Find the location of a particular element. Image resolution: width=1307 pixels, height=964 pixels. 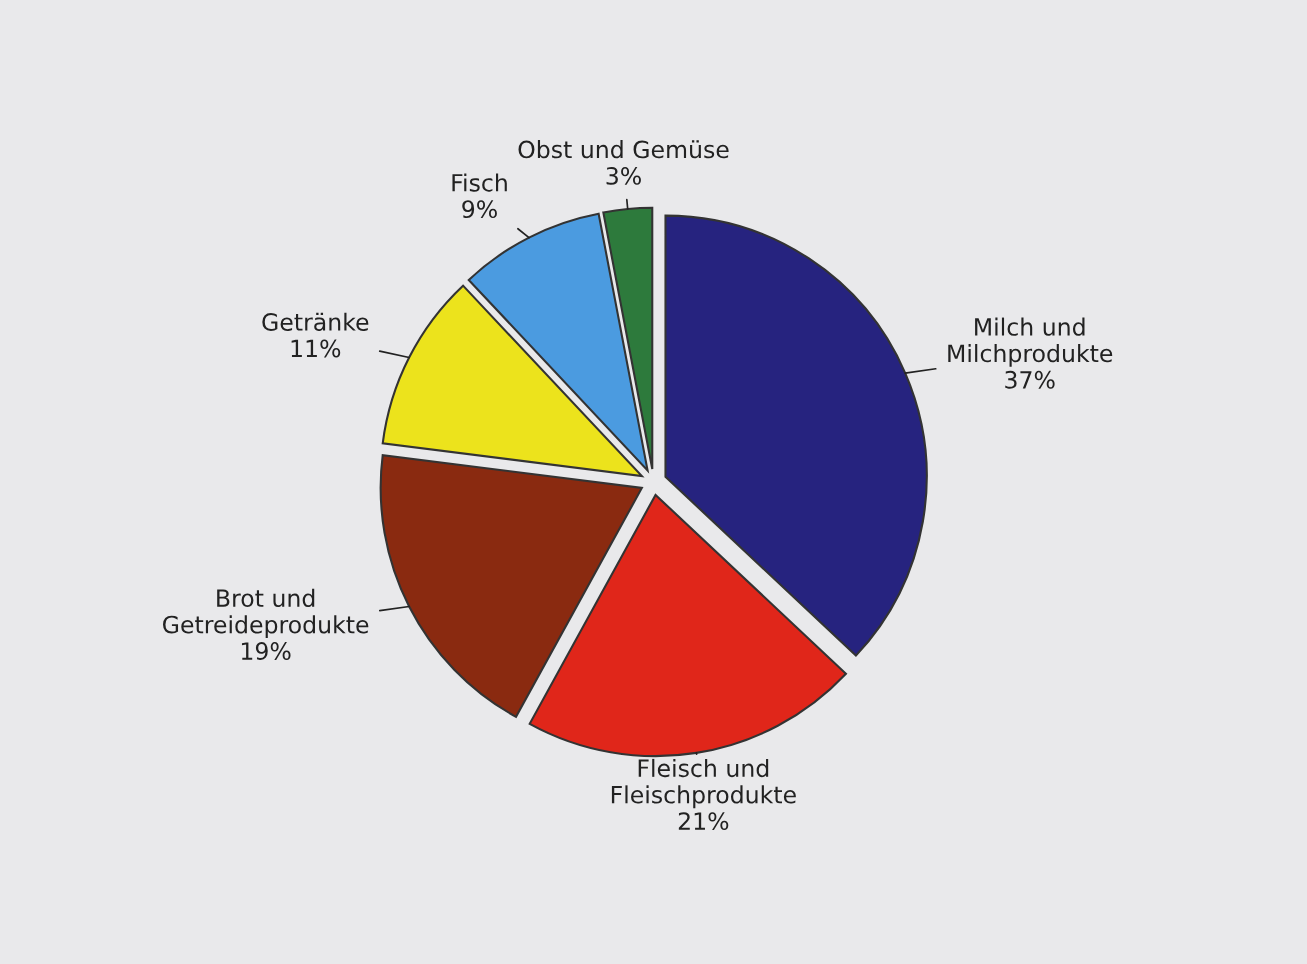

data-label: 9% is located at coordinates (479, 209).